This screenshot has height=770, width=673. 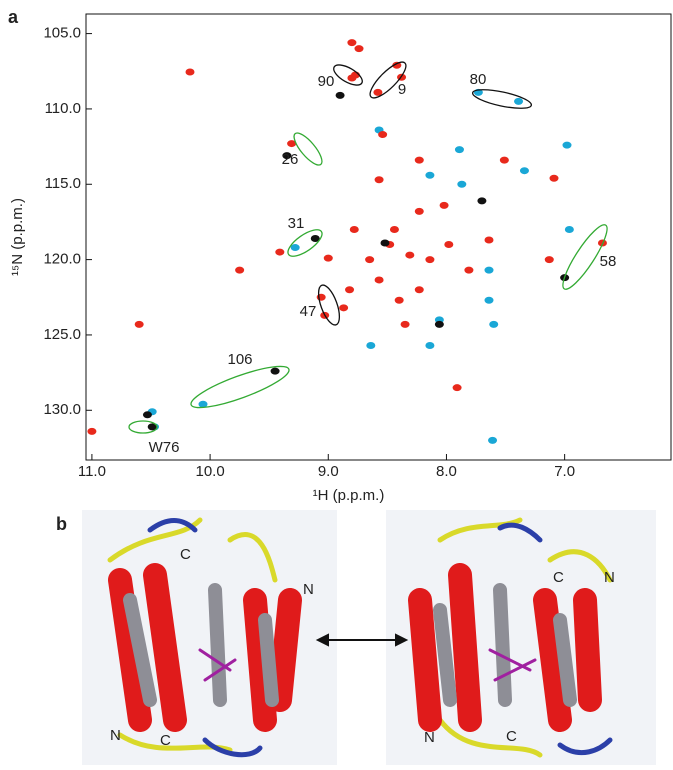 I want to click on x-tick-label: 7.0, so click(x=564, y=471).